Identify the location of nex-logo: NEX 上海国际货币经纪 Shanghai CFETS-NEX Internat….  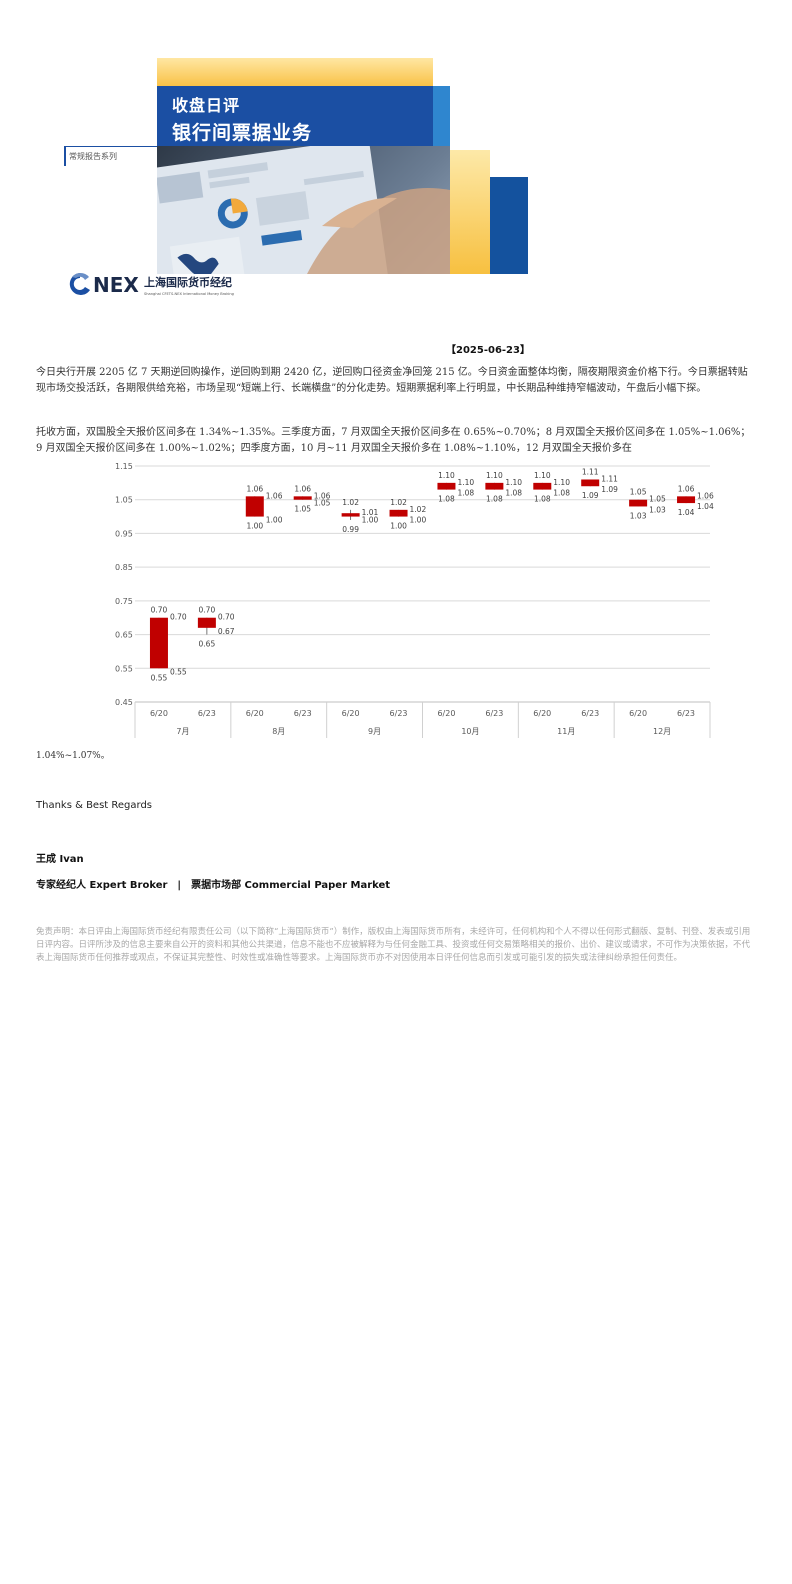
(161, 285).